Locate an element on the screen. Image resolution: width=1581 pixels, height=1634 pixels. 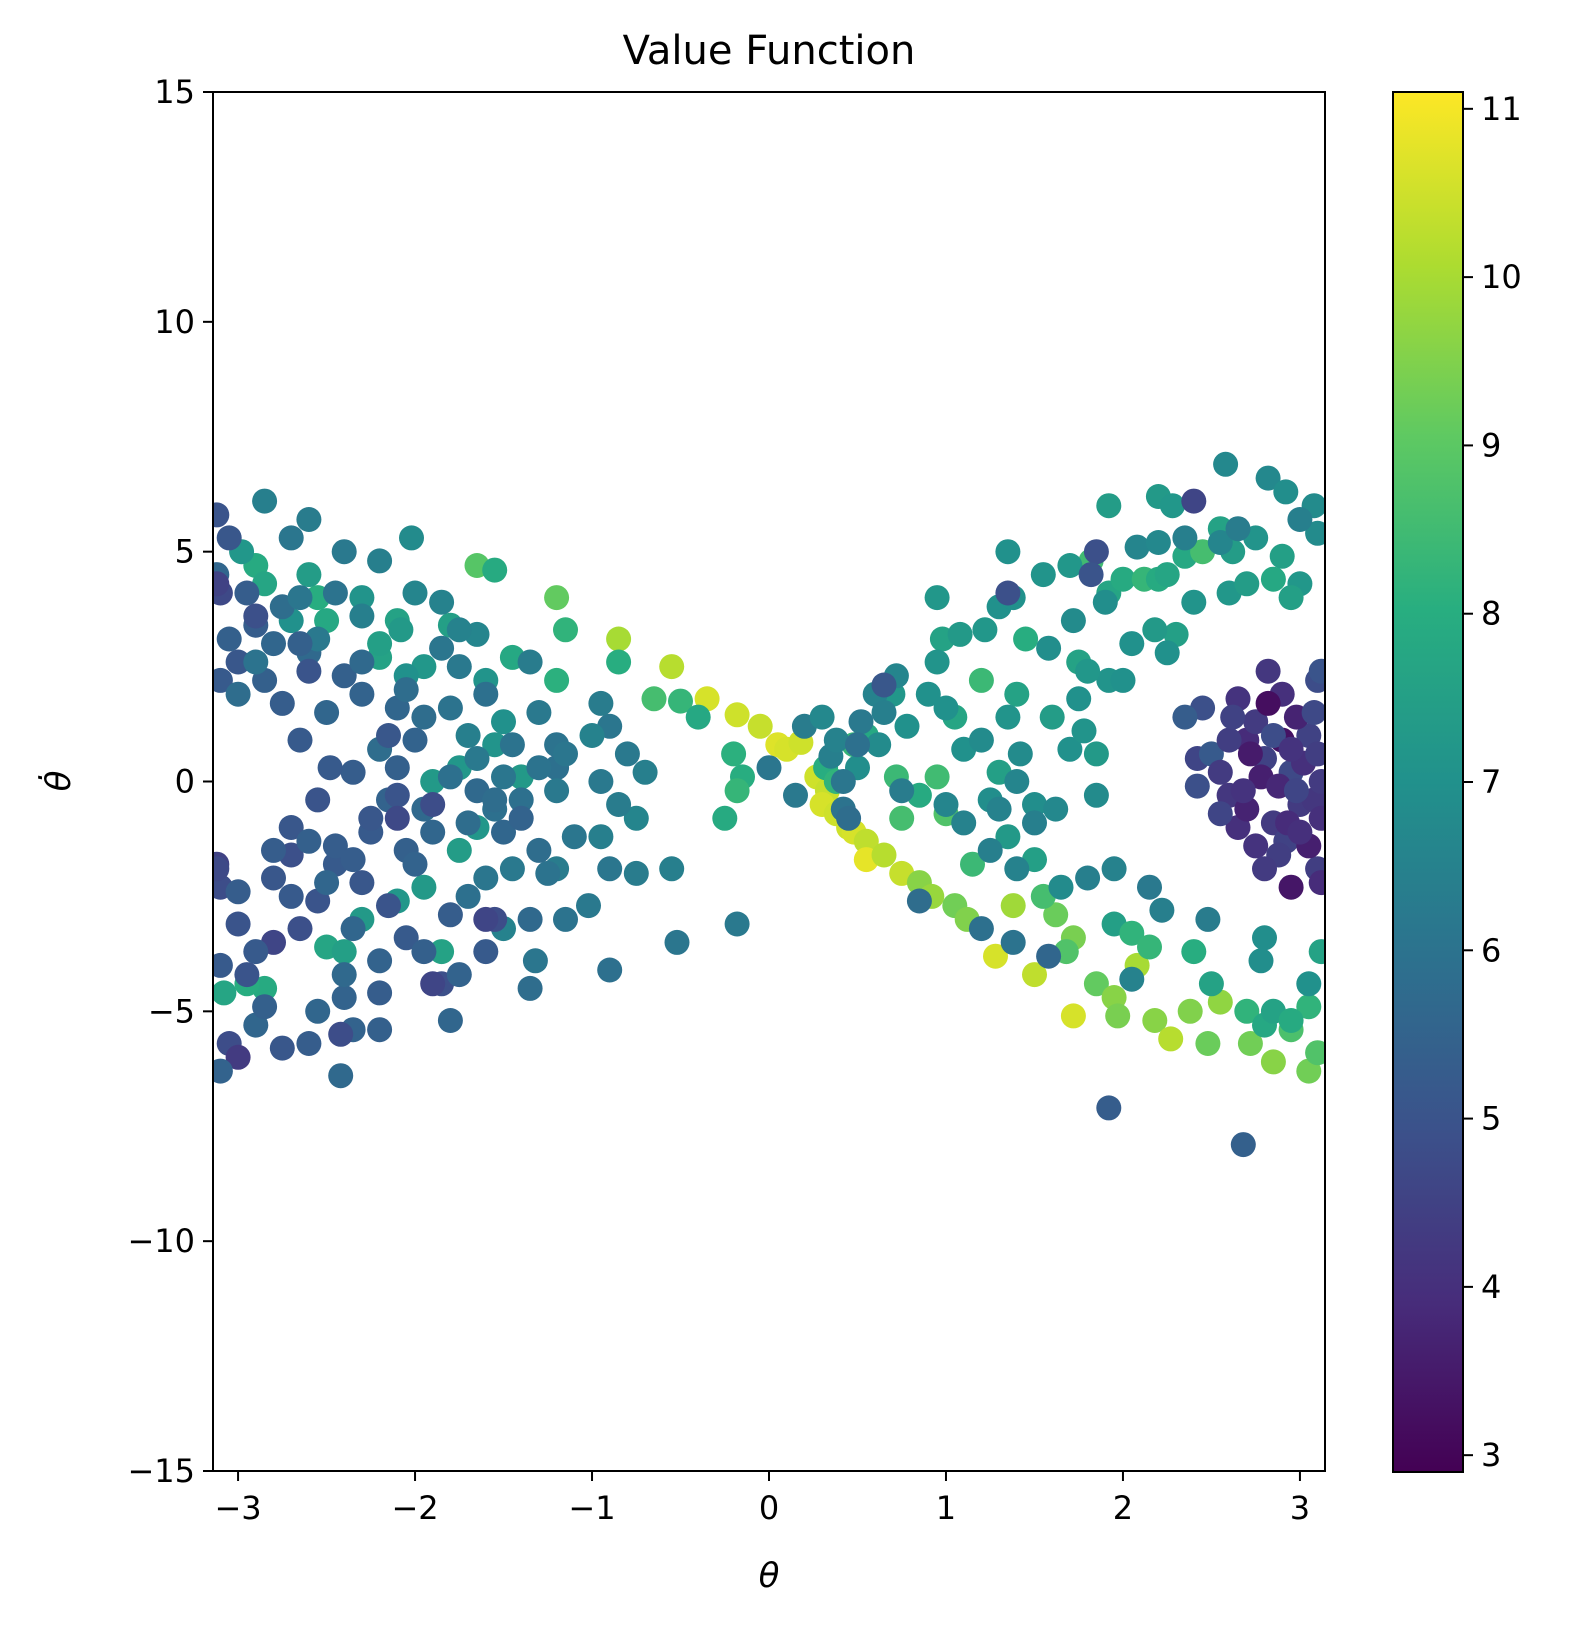
y-tick-label: −5 is located at coordinates (171, 1011).